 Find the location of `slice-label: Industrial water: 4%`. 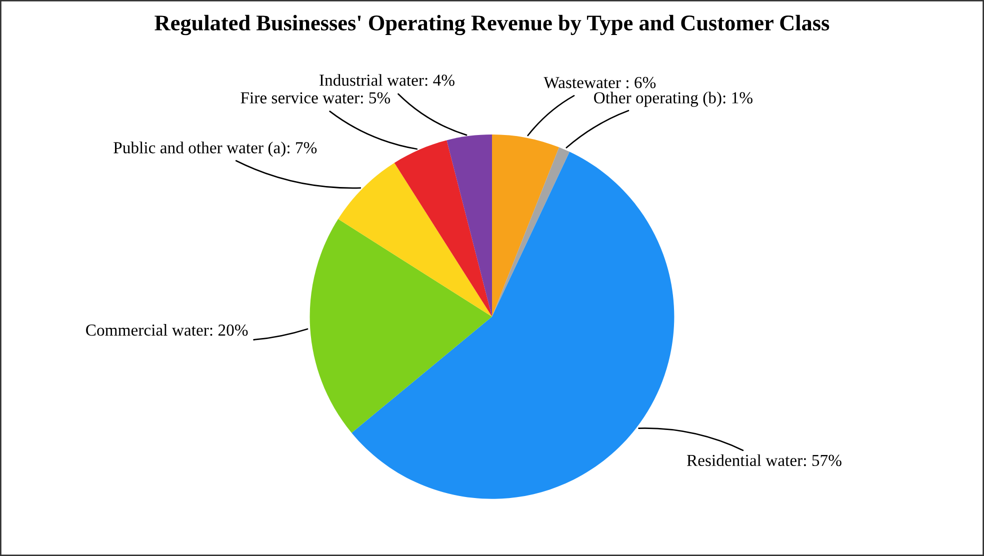

slice-label: Industrial water: 4% is located at coordinates (387, 80).